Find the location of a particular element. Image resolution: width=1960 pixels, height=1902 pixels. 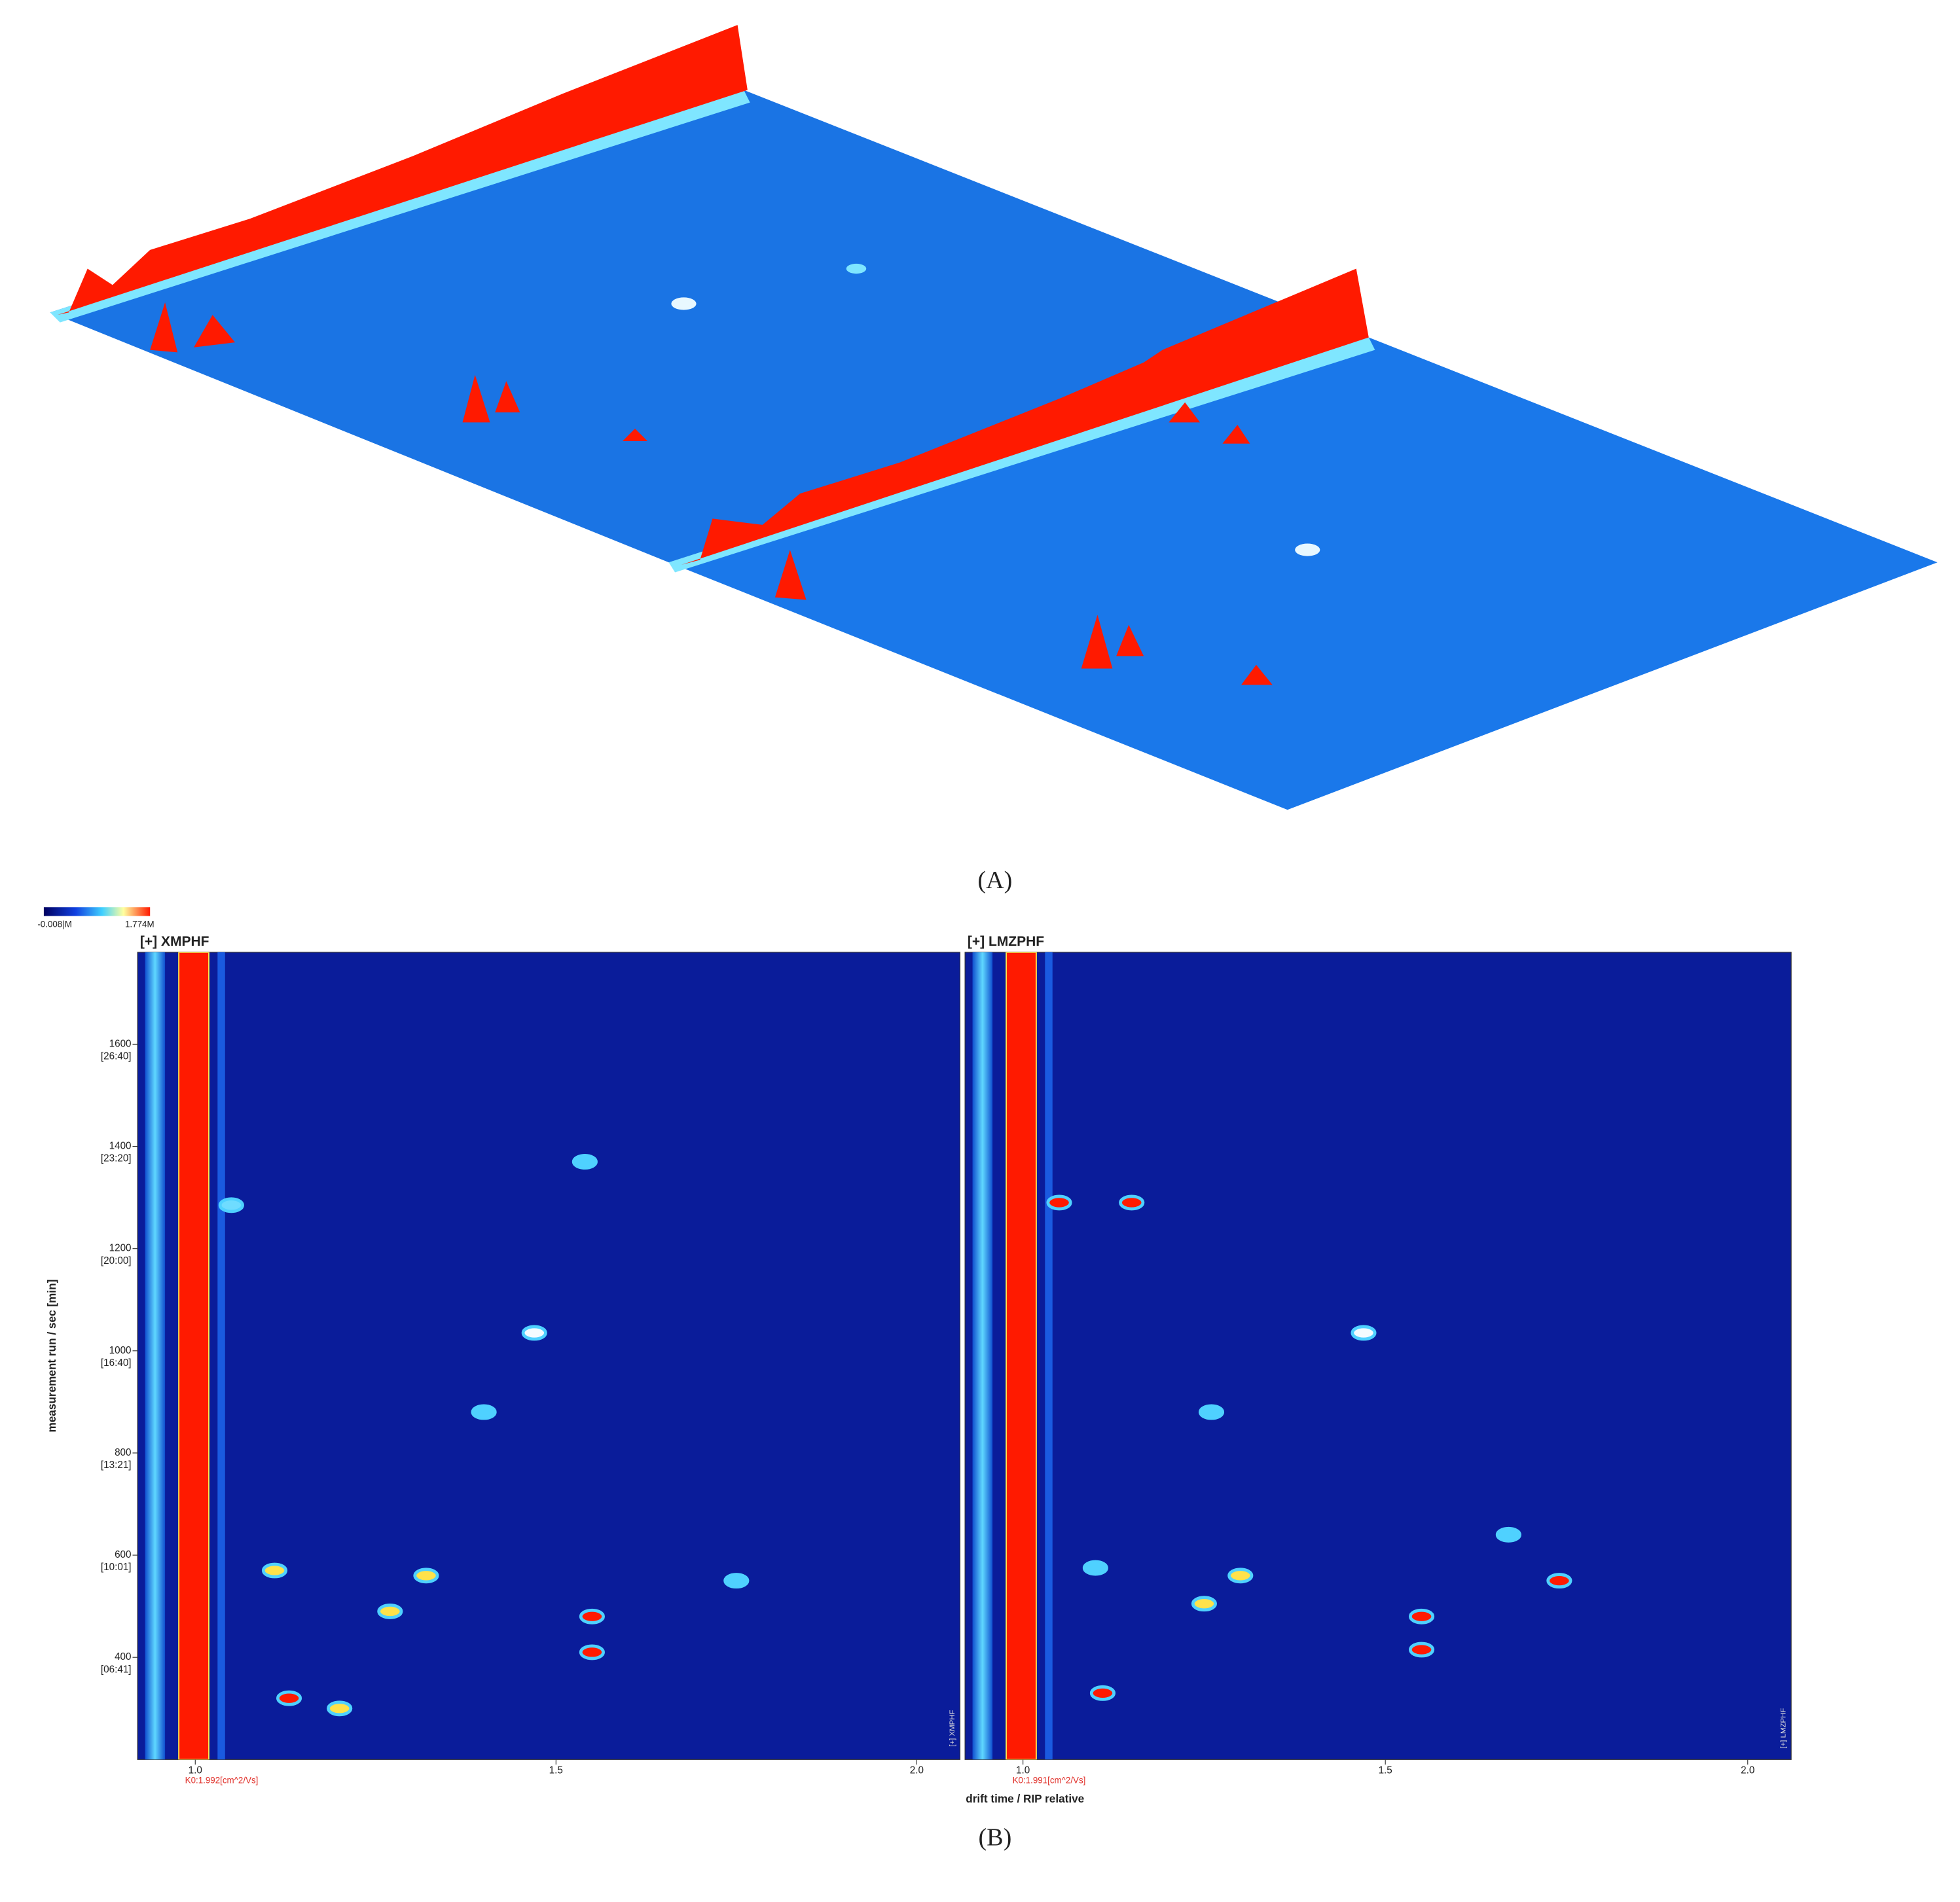

ridge-back is located at coordinates (402, 170).